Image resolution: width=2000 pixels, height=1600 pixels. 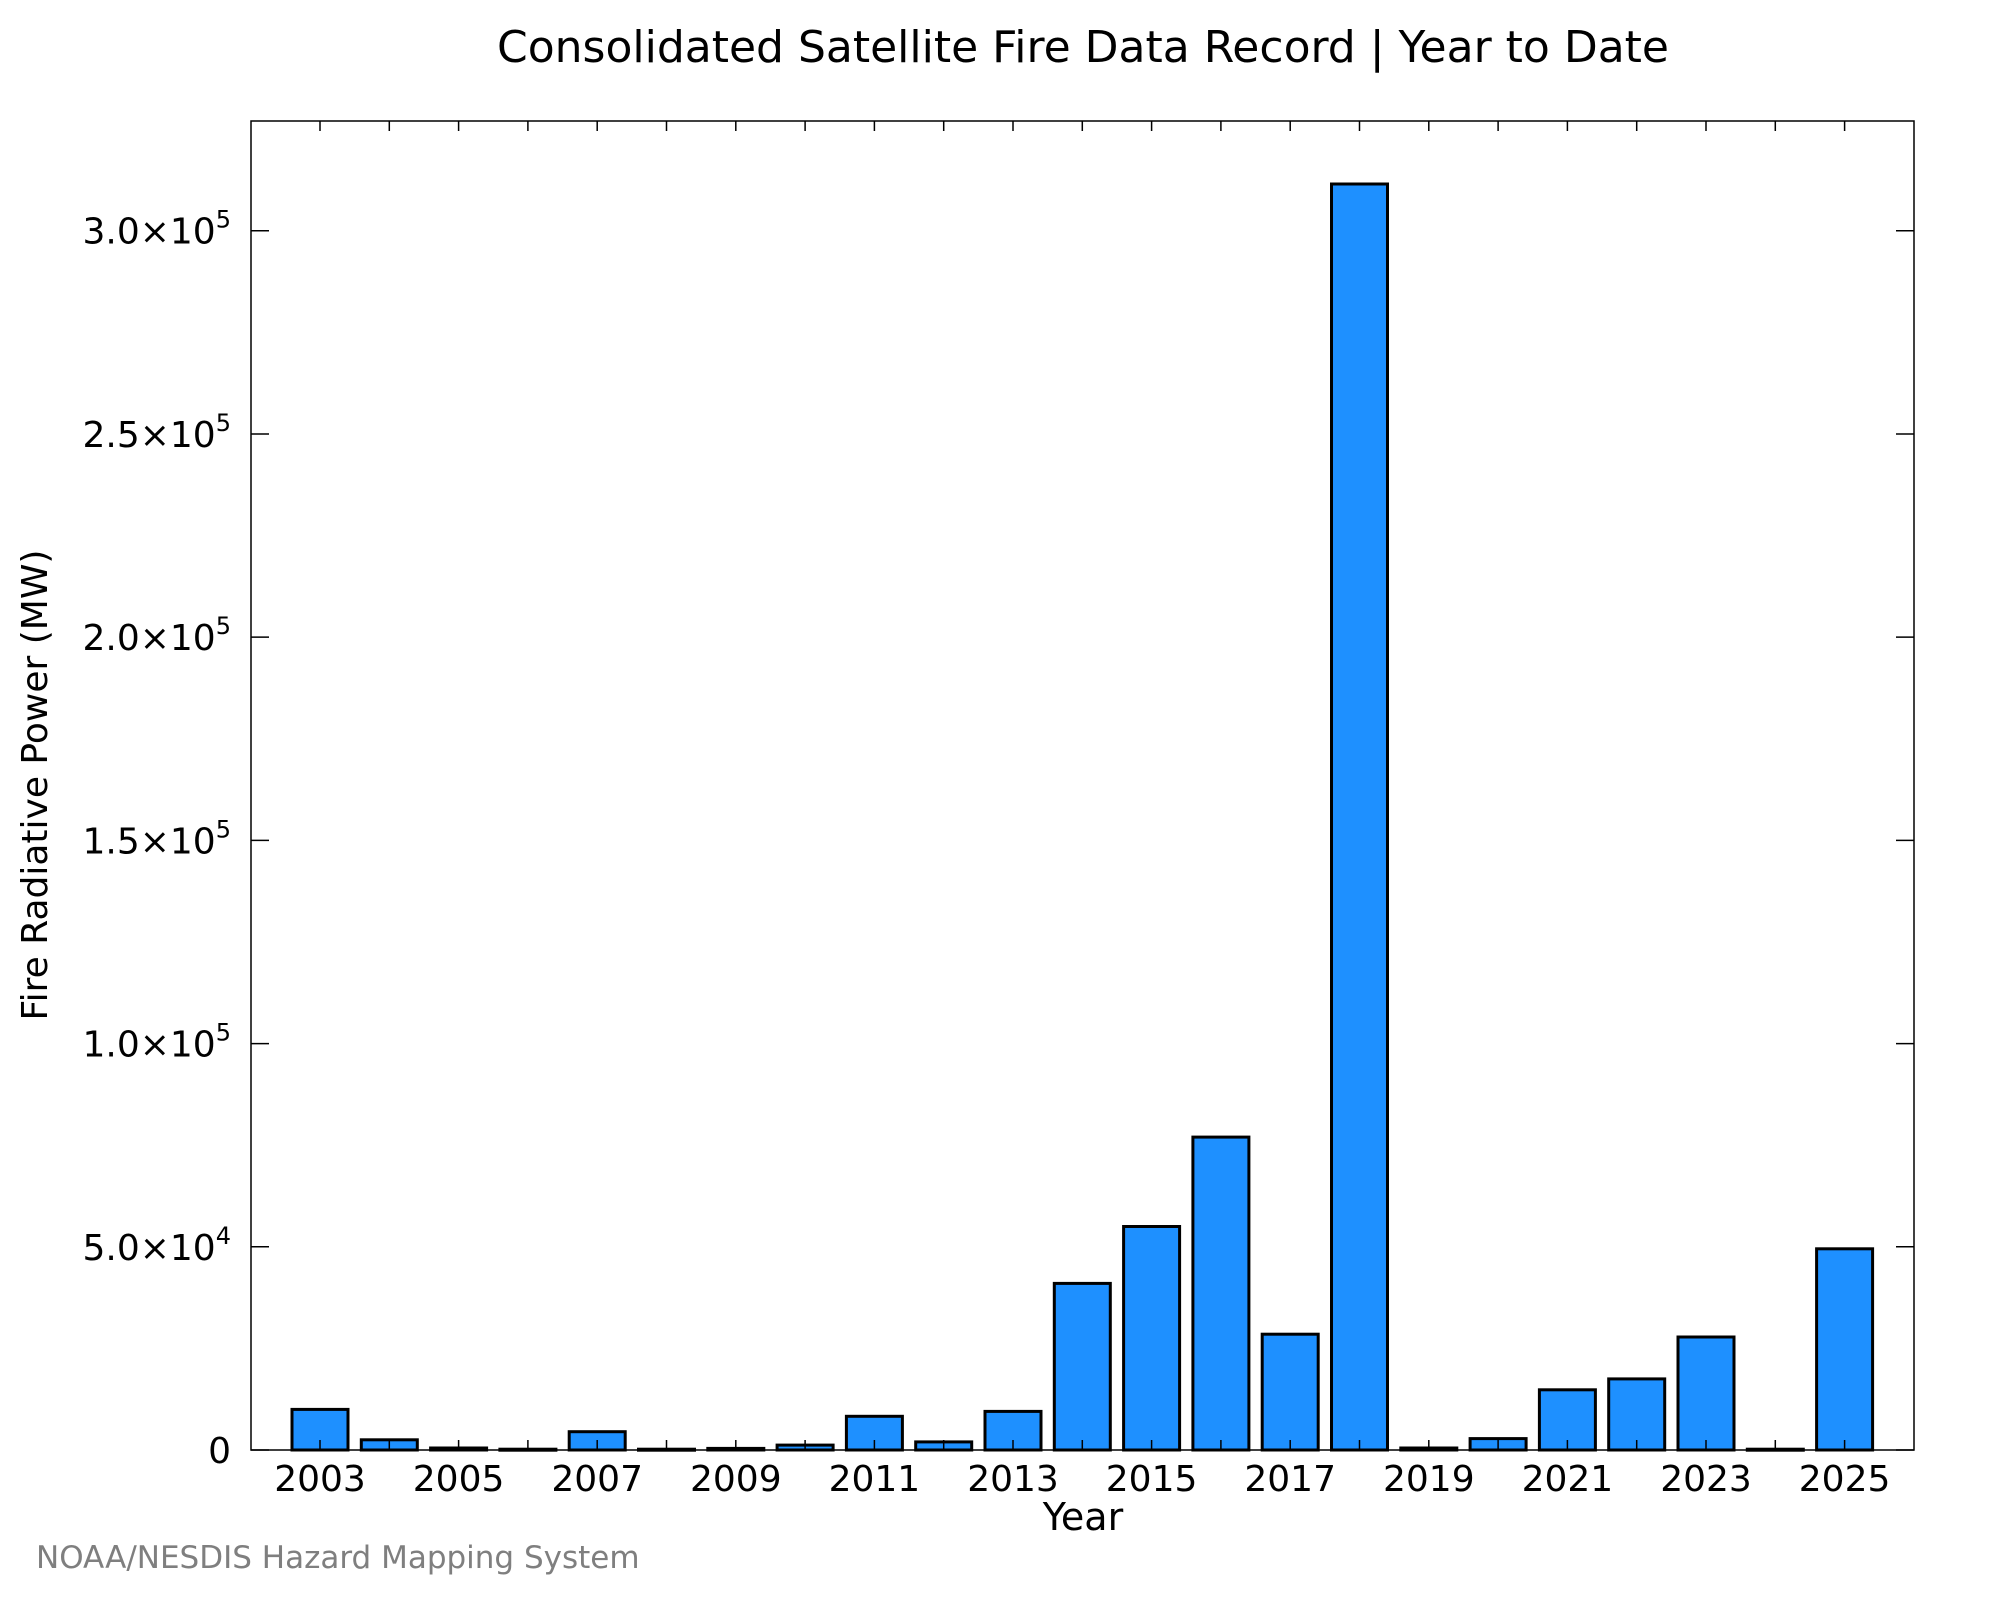 What do you see at coordinates (1013, 1479) in the screenshot?
I see `x-tick-label: 2013` at bounding box center [1013, 1479].